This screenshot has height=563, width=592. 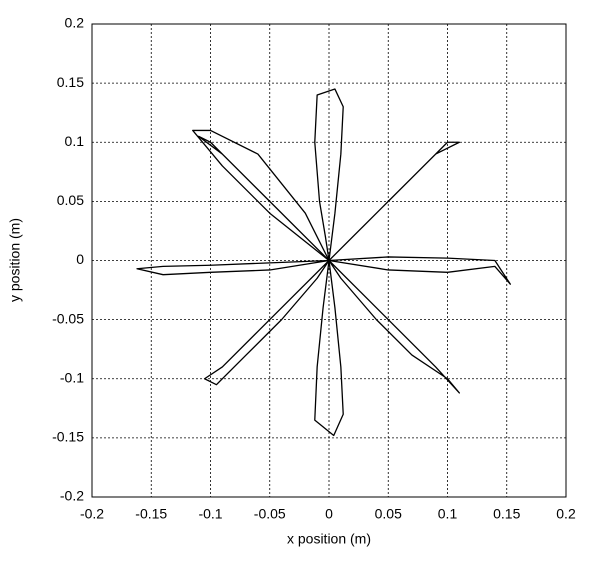 I want to click on y-tick-label: 0, so click(x=80, y=259).